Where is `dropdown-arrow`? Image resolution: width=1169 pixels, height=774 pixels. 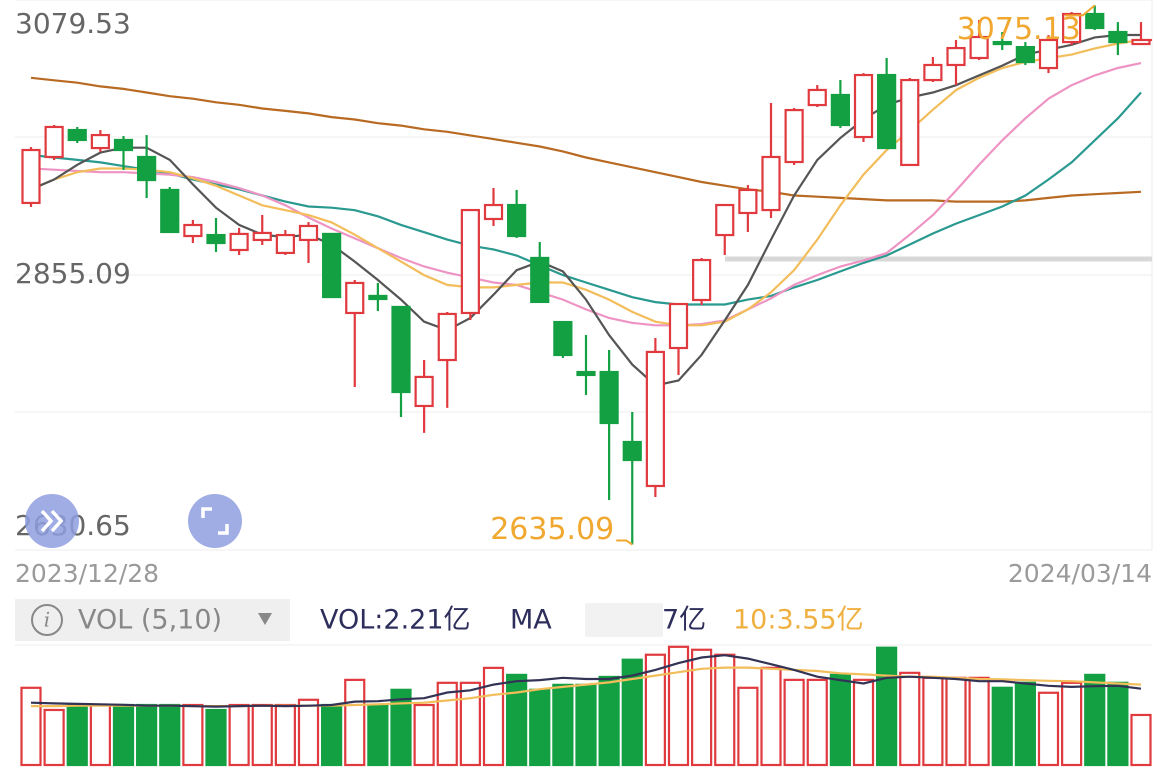
dropdown-arrow is located at coordinates (265, 619).